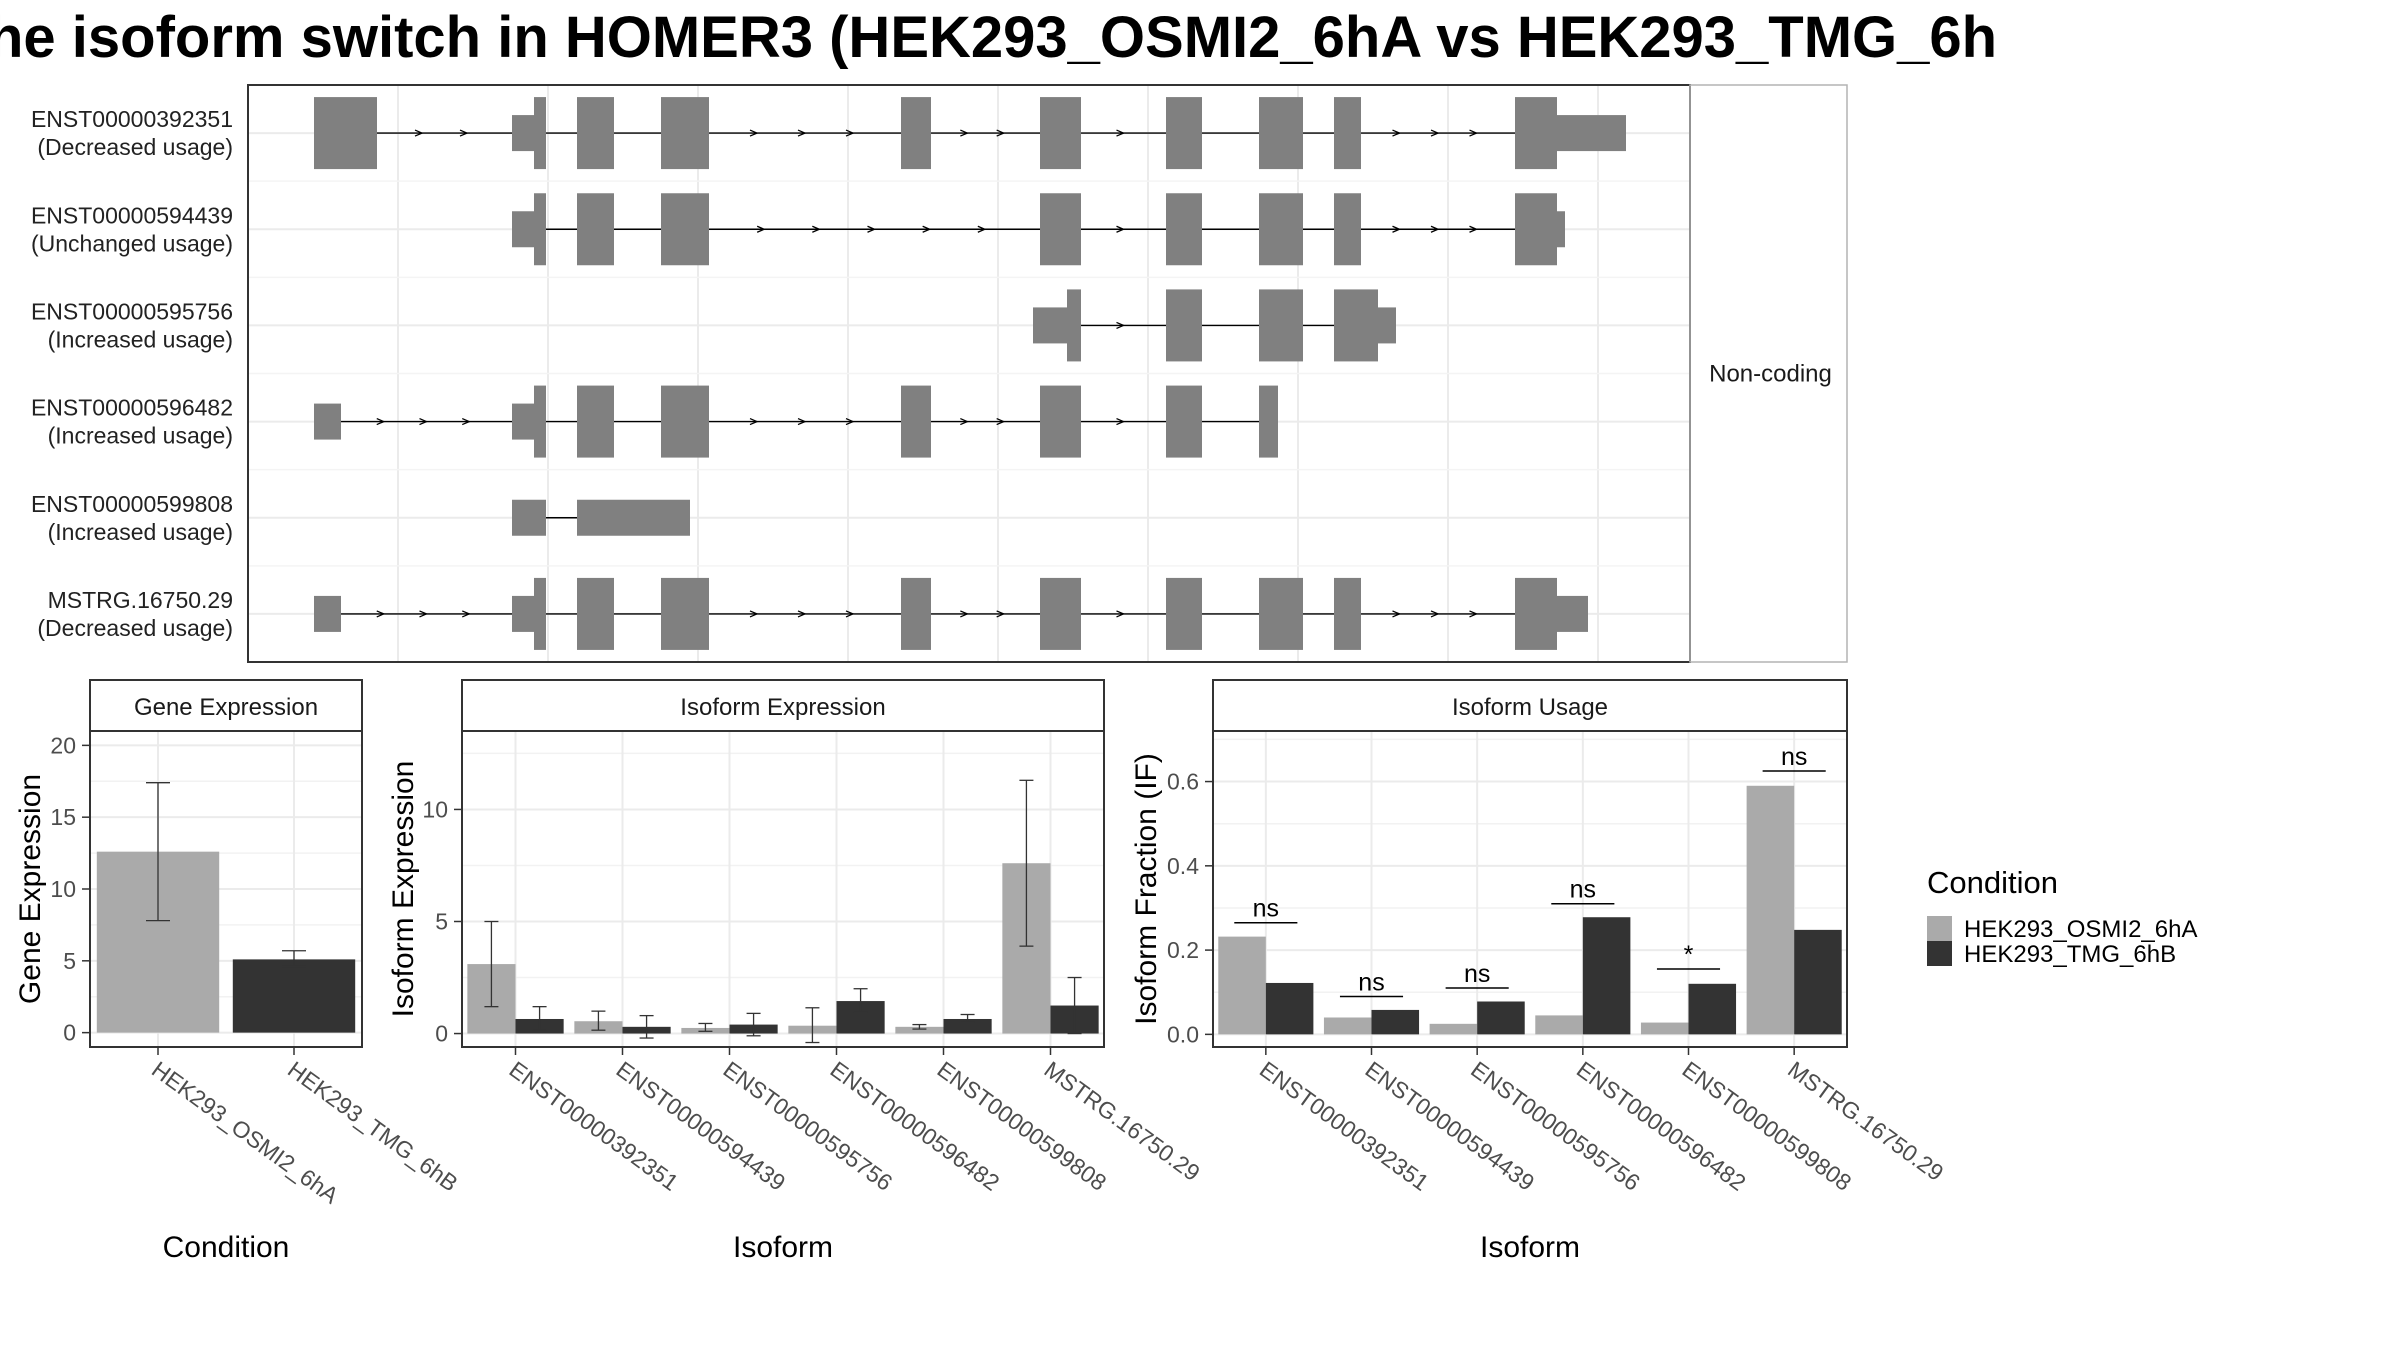 This screenshot has height=1350, width=2400. I want to click on significance-label: ns, so click(1371, 982).